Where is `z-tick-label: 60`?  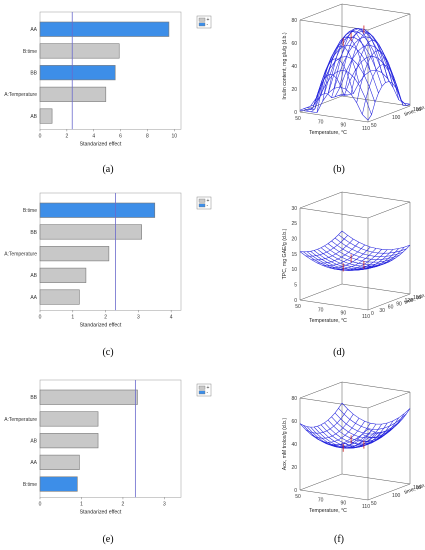
z-tick-label: 60 is located at coordinates (294, 422).